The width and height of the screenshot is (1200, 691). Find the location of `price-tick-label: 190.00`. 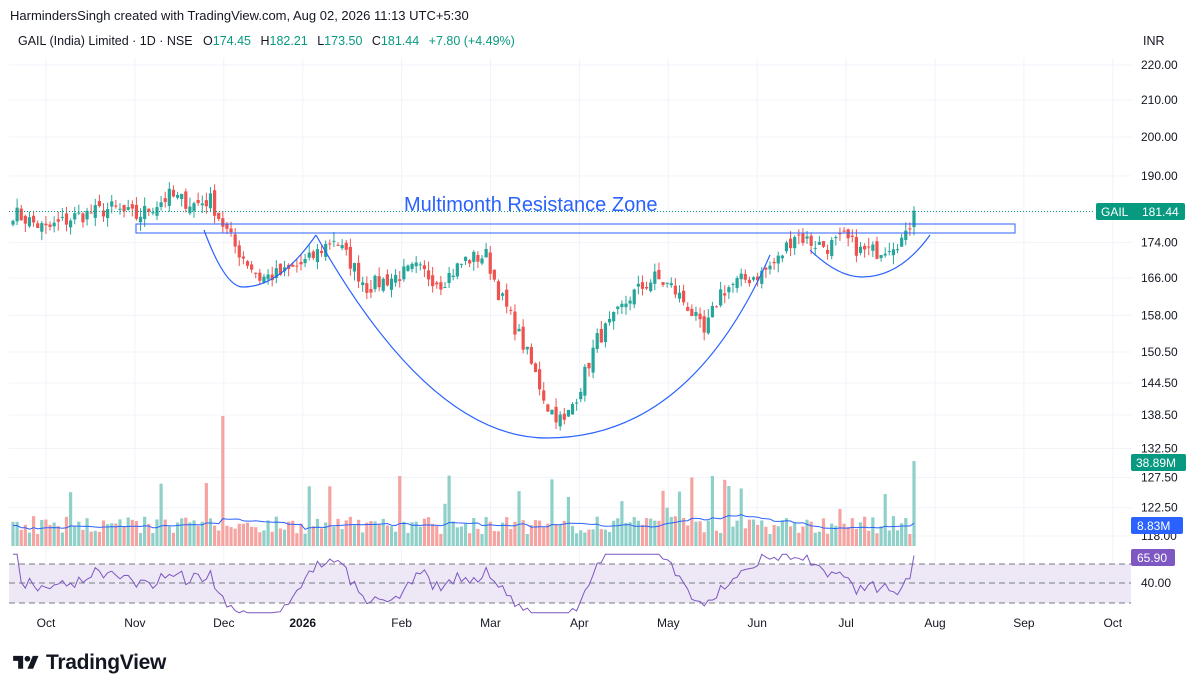

price-tick-label: 190.00 is located at coordinates (1159, 176).